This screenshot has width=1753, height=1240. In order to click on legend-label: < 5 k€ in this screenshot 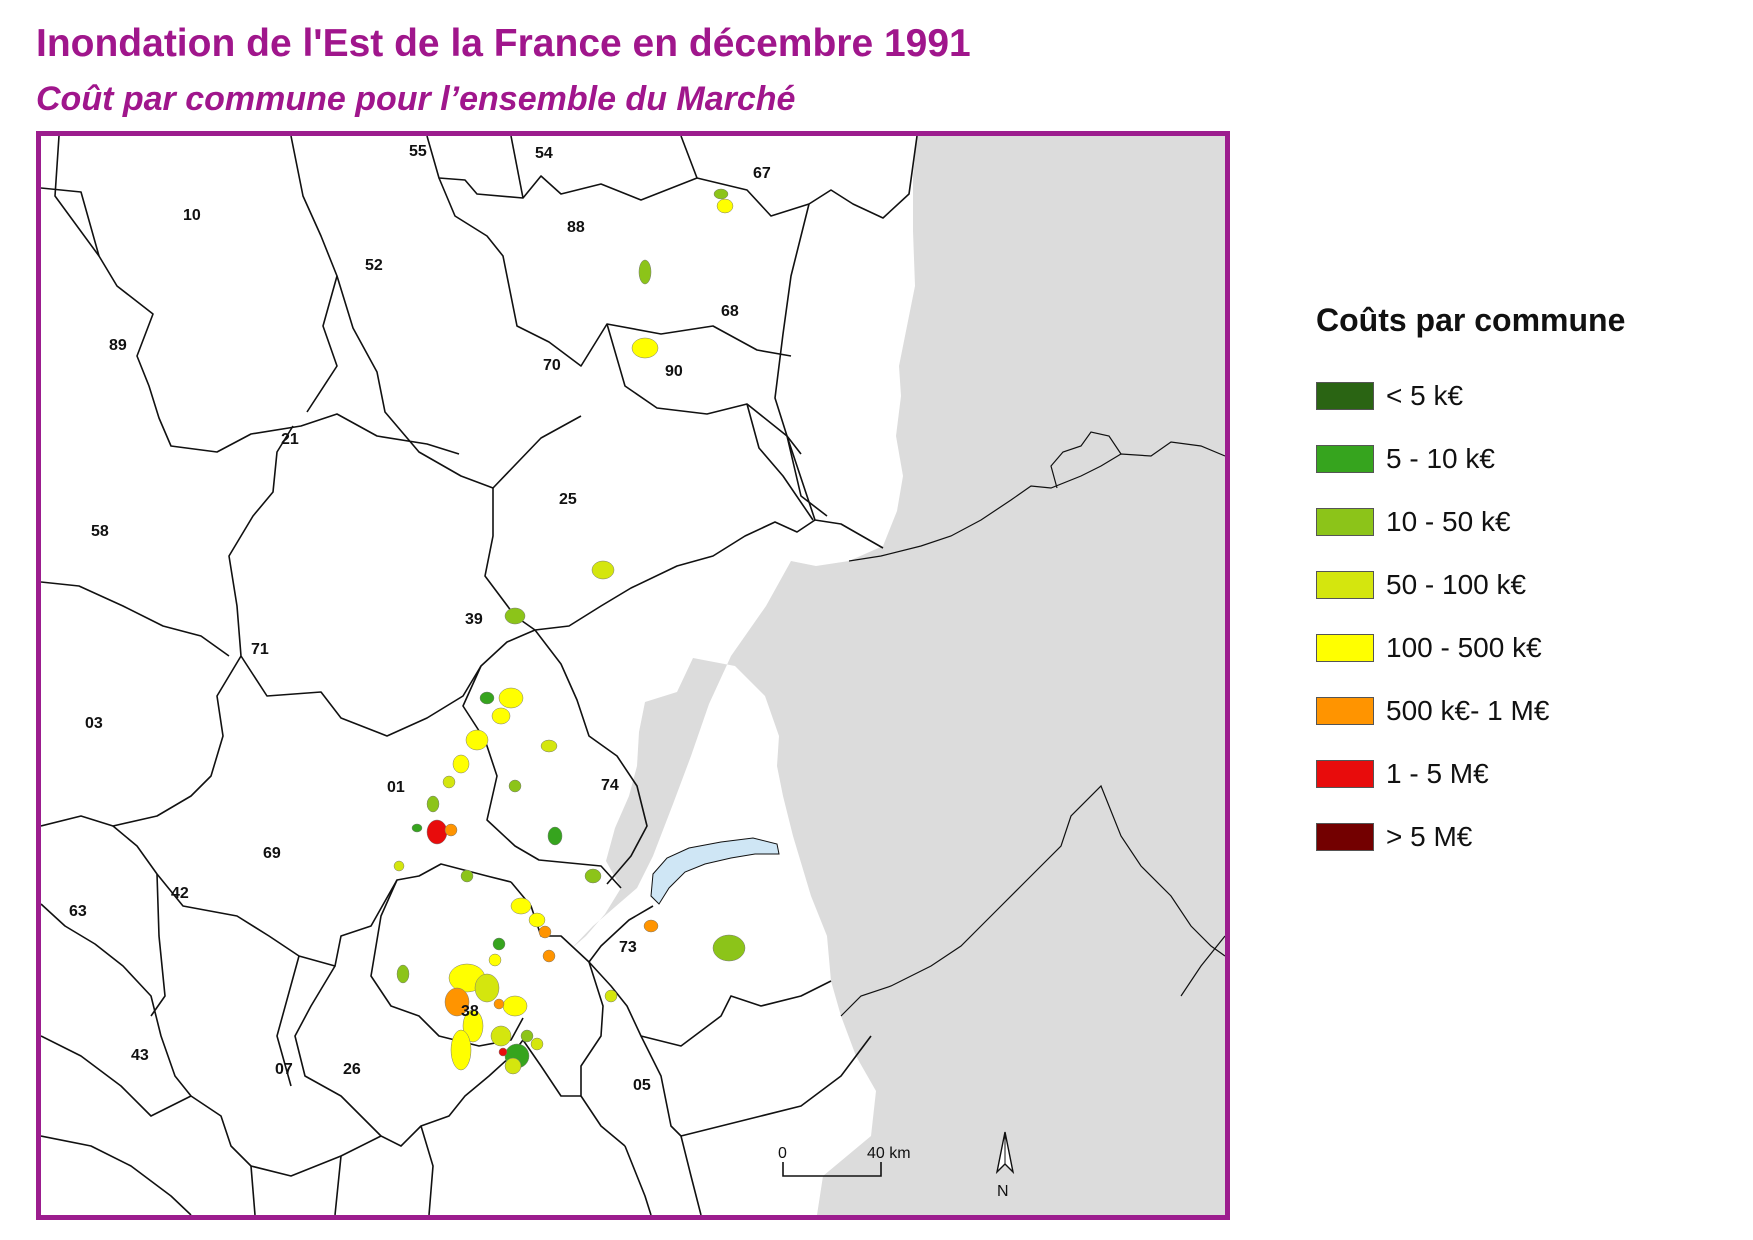, I will do `click(1425, 395)`.